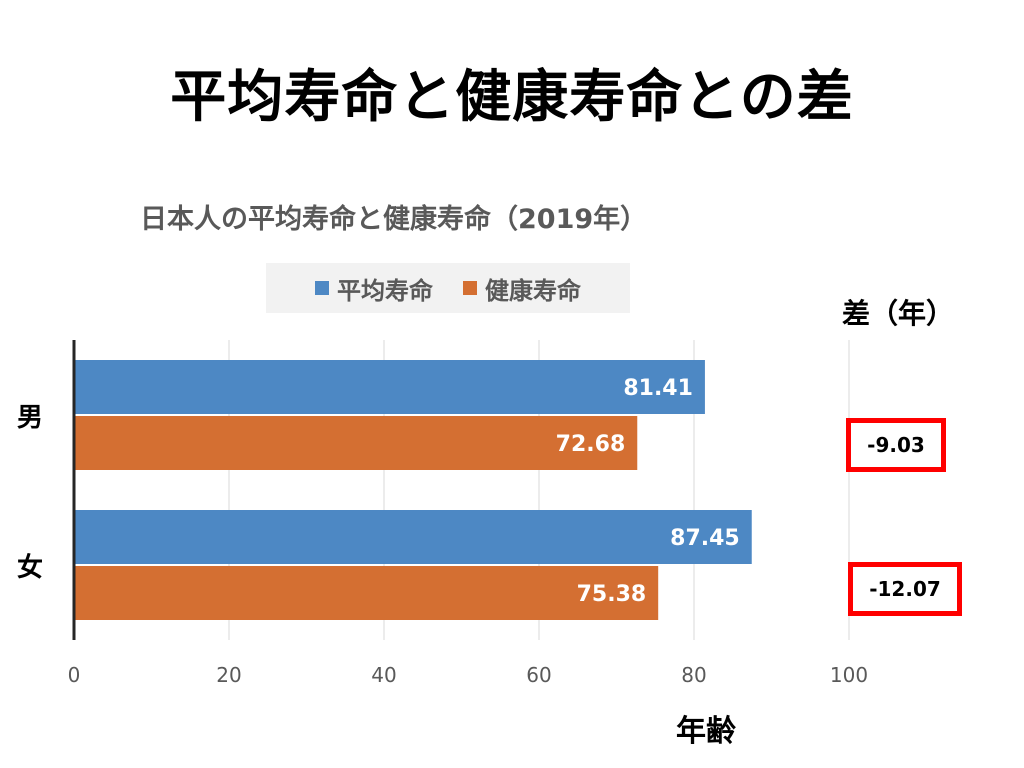  I want to click on x-tick-label-80: 80, so click(693, 675).